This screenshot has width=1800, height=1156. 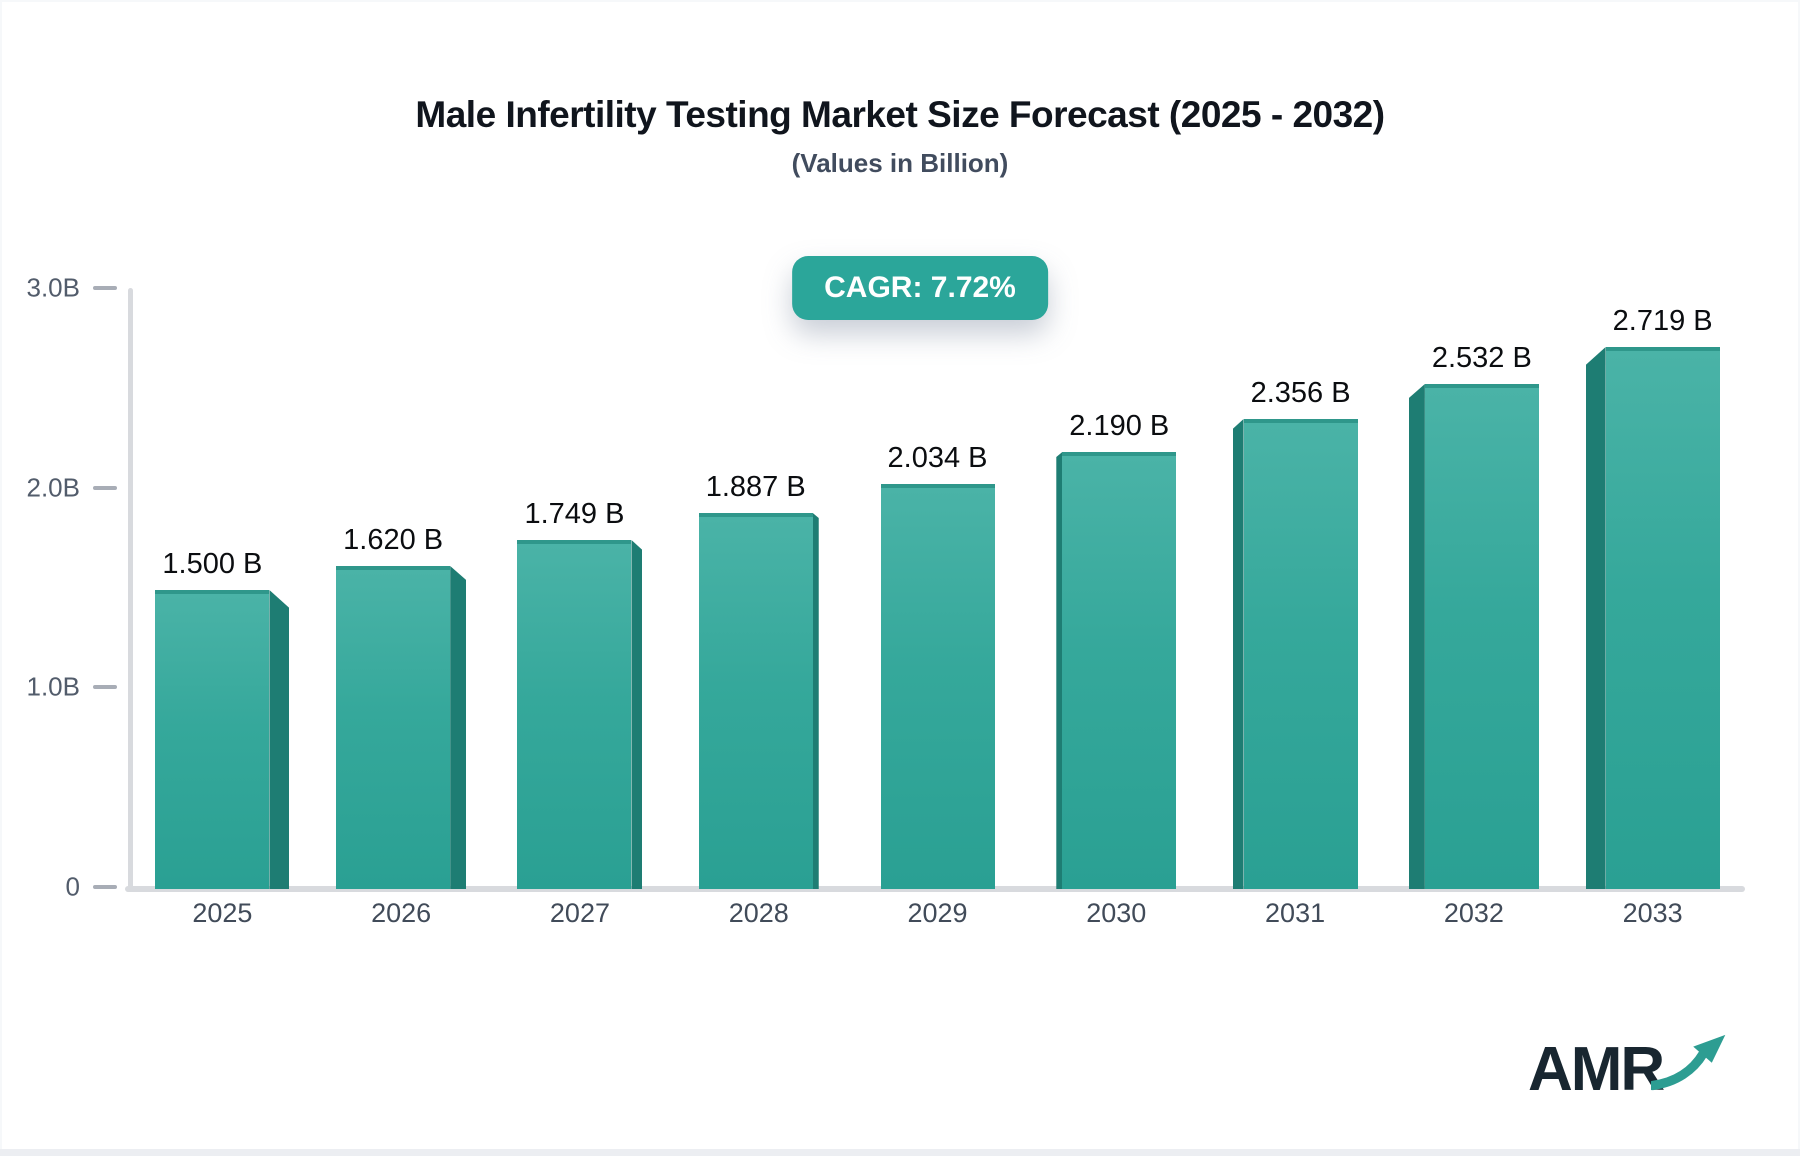 What do you see at coordinates (53, 287) in the screenshot?
I see `y-tick-label-3.0B: 3.0B` at bounding box center [53, 287].